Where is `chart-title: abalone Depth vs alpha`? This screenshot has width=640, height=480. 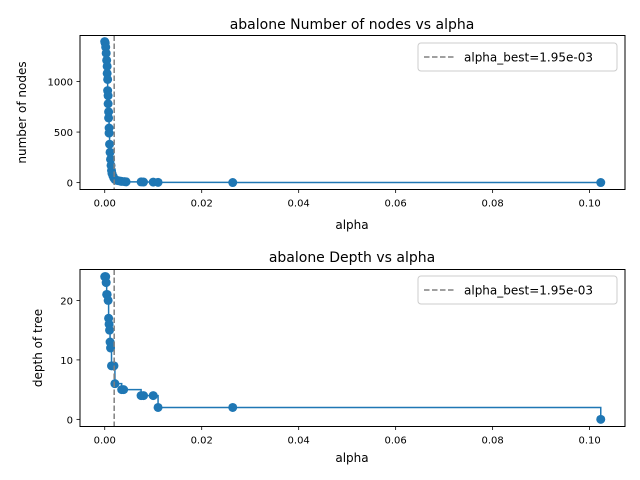 chart-title: abalone Depth vs alpha is located at coordinates (352, 258).